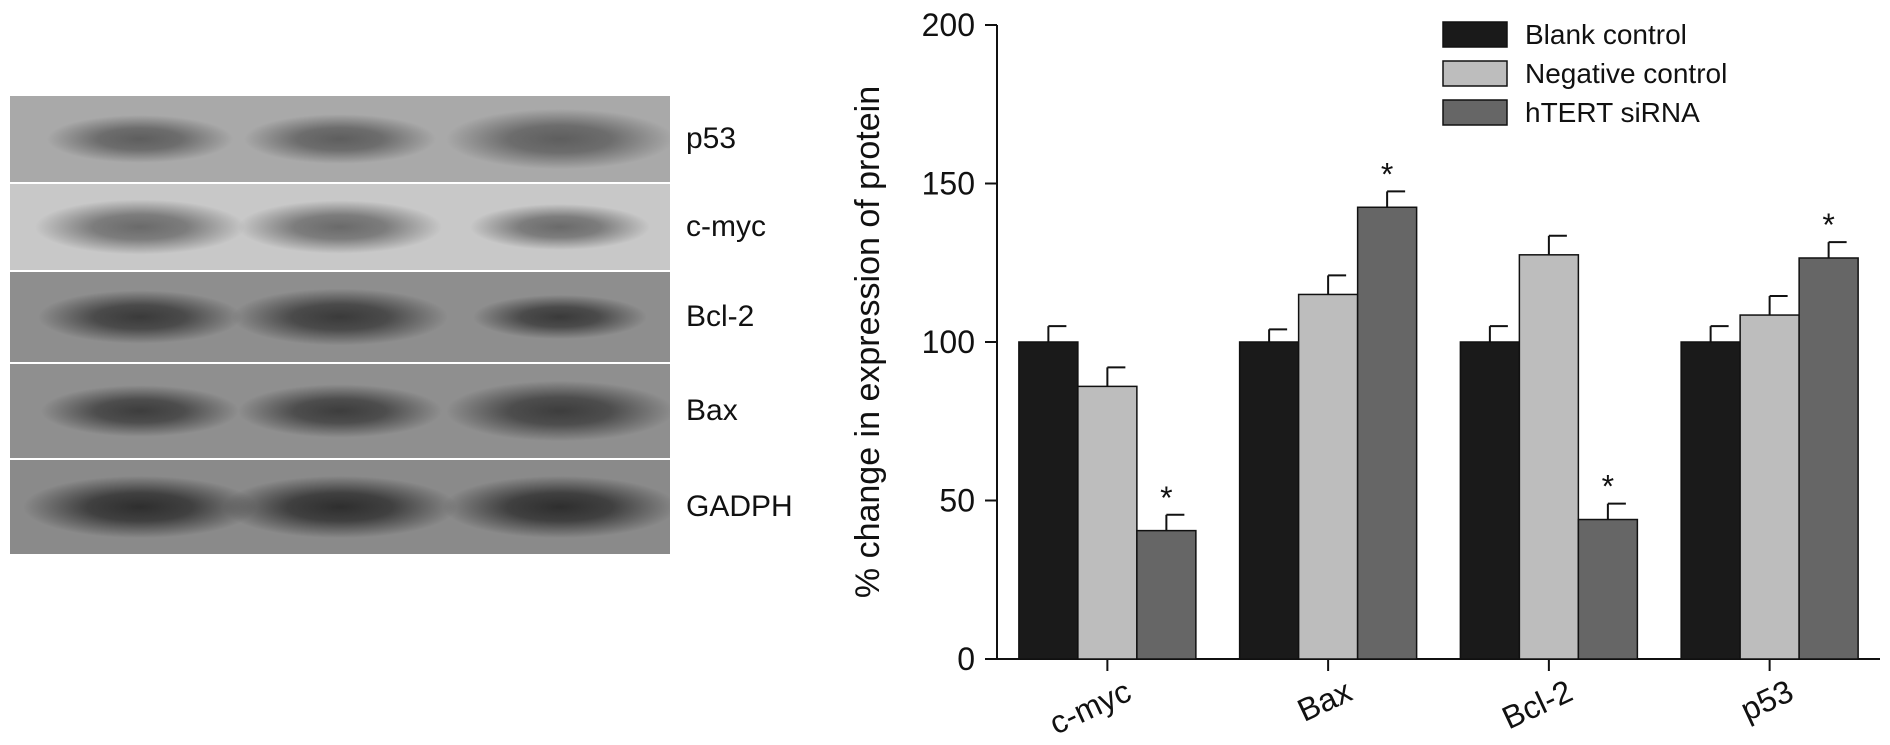 The width and height of the screenshot is (1890, 745). Describe the element at coordinates (948, 342) in the screenshot. I see `y-tick-label: 100` at that location.